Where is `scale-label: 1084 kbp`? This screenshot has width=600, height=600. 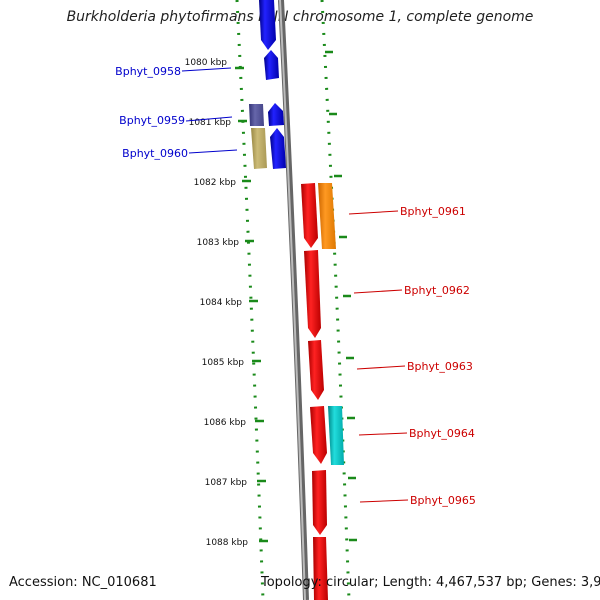 scale-label: 1084 kbp is located at coordinates (221, 303).